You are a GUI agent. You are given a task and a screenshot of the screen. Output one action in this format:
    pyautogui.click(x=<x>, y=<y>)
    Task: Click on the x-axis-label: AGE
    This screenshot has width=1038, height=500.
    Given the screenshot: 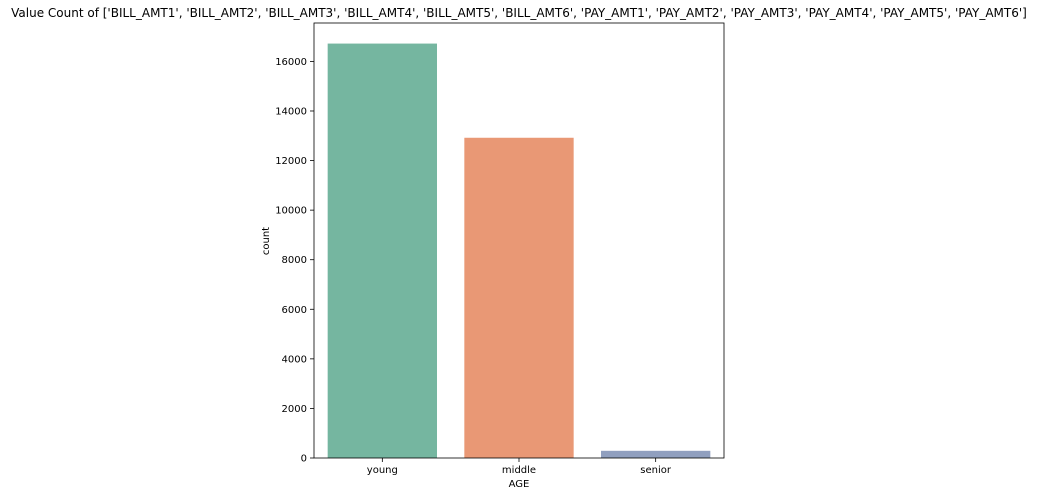 What is the action you would take?
    pyautogui.click(x=519, y=484)
    